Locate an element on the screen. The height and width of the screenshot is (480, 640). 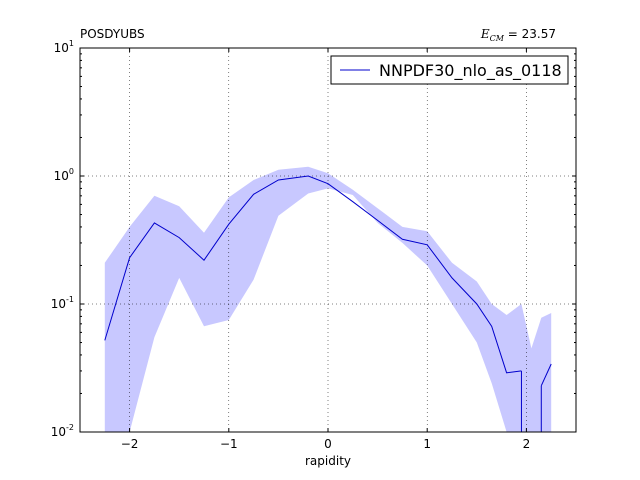
y-tick-label: 10⁻² is located at coordinates (62, 431).